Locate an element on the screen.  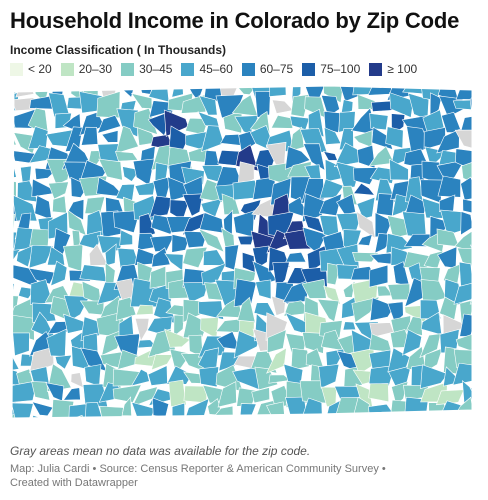
legend-item-20-30: 20–30 is located at coordinates (86, 69).